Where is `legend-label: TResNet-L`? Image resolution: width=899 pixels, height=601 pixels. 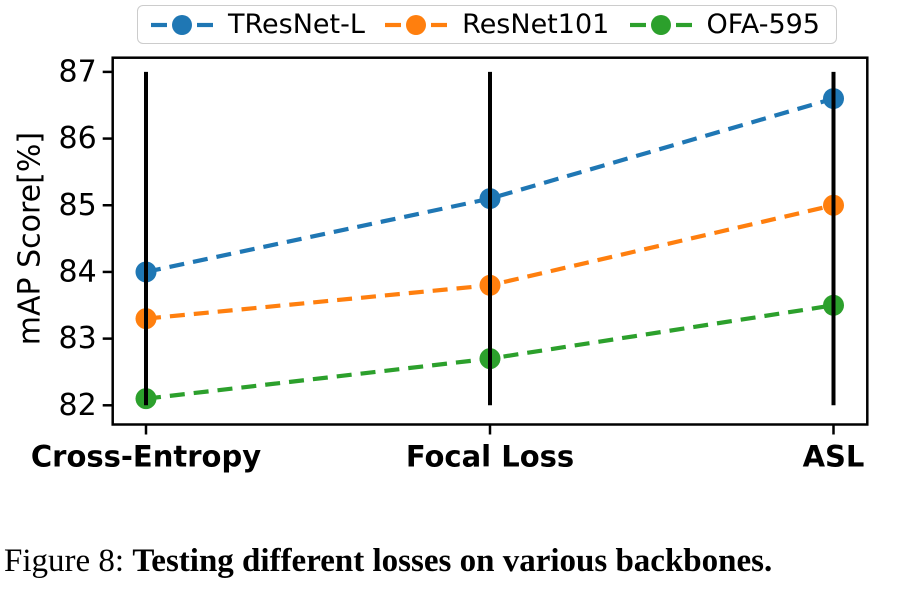
legend-label: TResNet-L is located at coordinates (296, 24).